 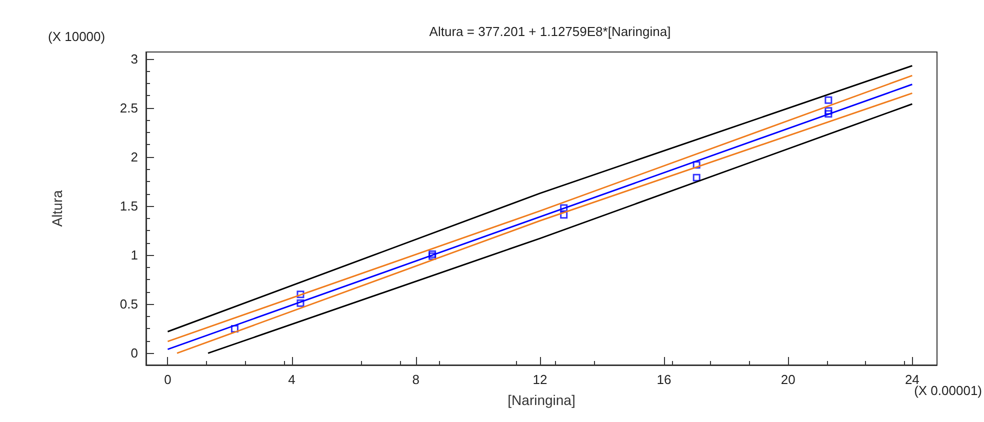 I want to click on y-tick-label: 1, so click(x=134, y=255).